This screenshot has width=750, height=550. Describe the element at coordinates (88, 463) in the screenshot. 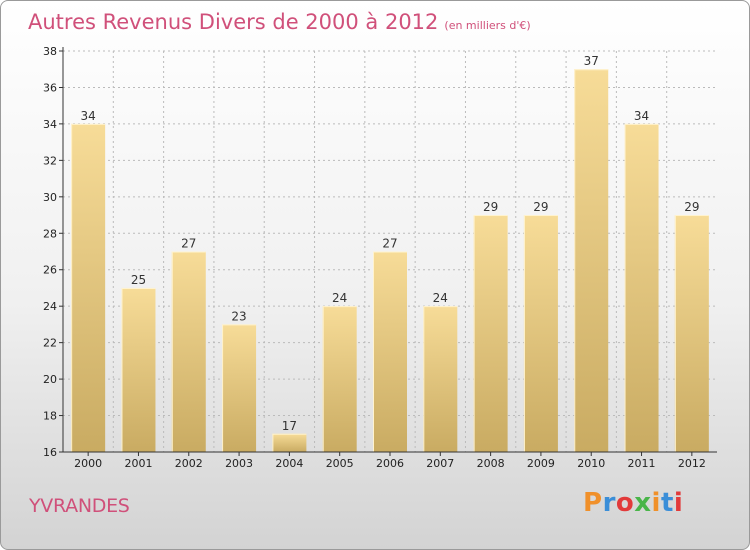

I see `x-tick-label: 2000` at that location.